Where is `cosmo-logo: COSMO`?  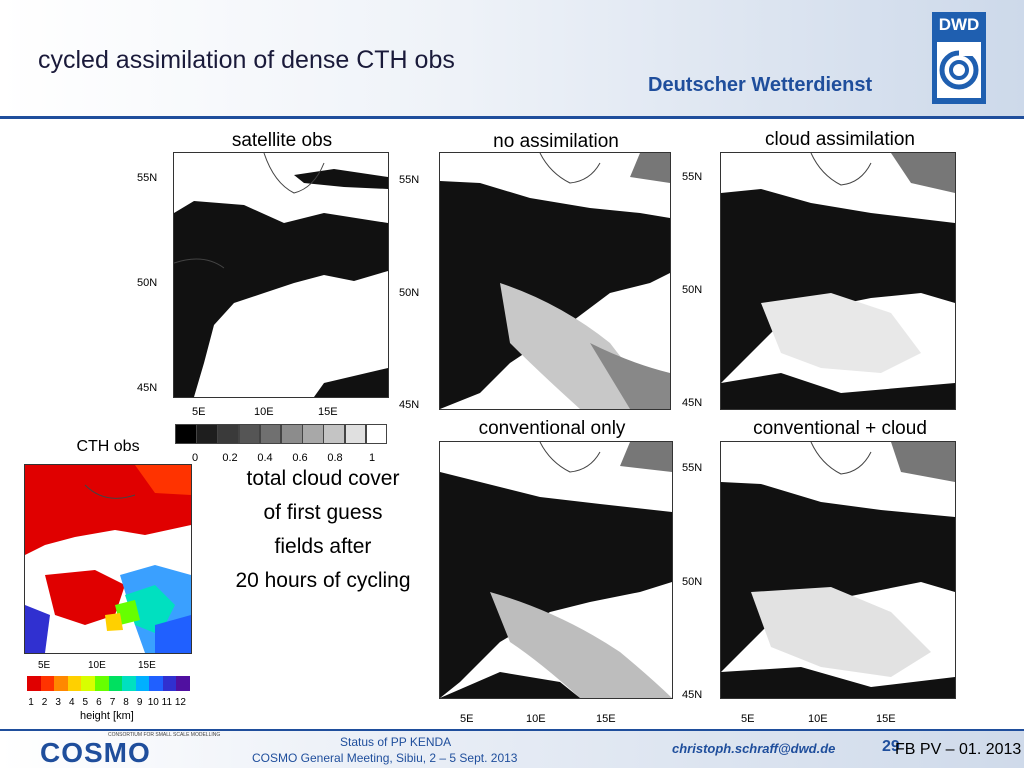 cosmo-logo: COSMO is located at coordinates (95, 752).